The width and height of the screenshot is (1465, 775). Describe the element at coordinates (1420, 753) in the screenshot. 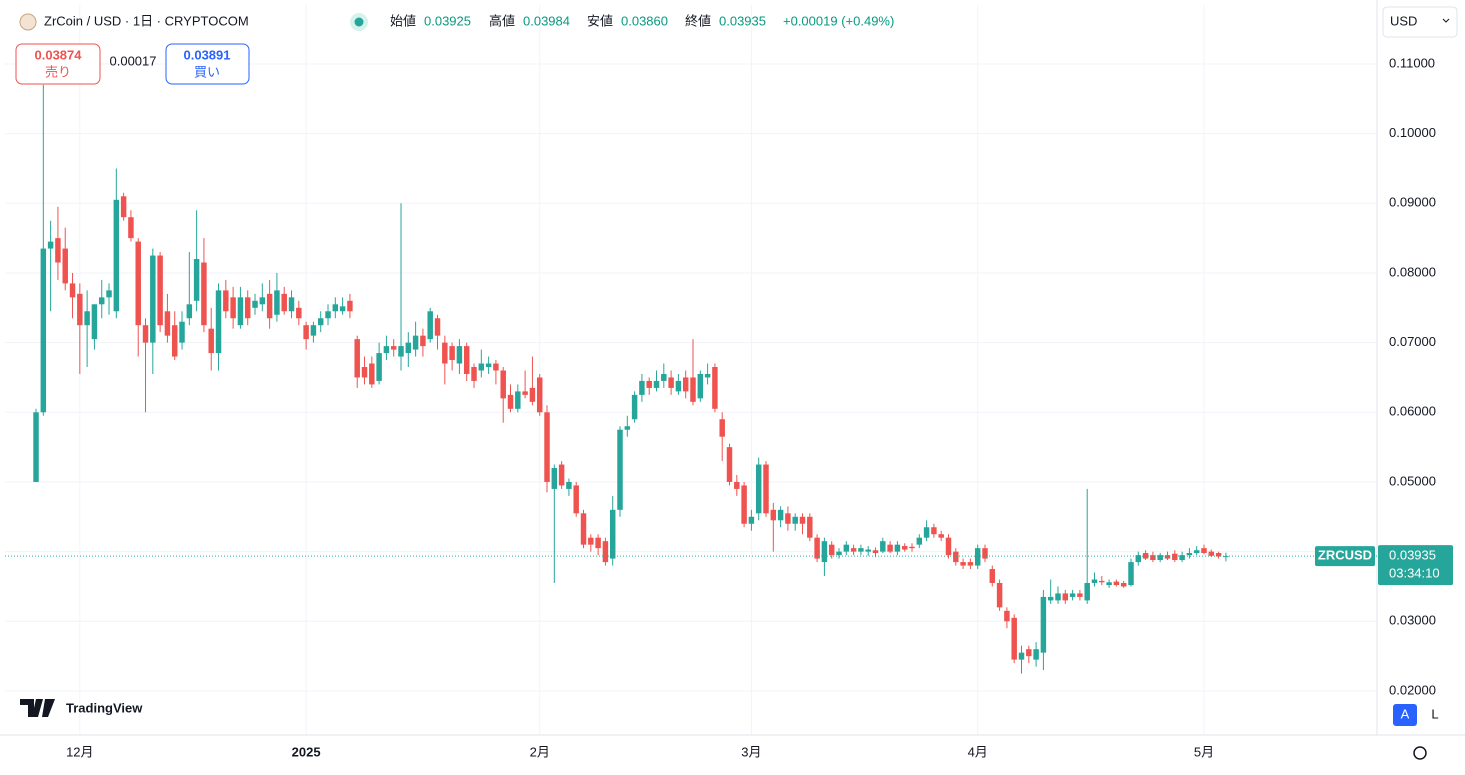

I see `settings-icon` at that location.